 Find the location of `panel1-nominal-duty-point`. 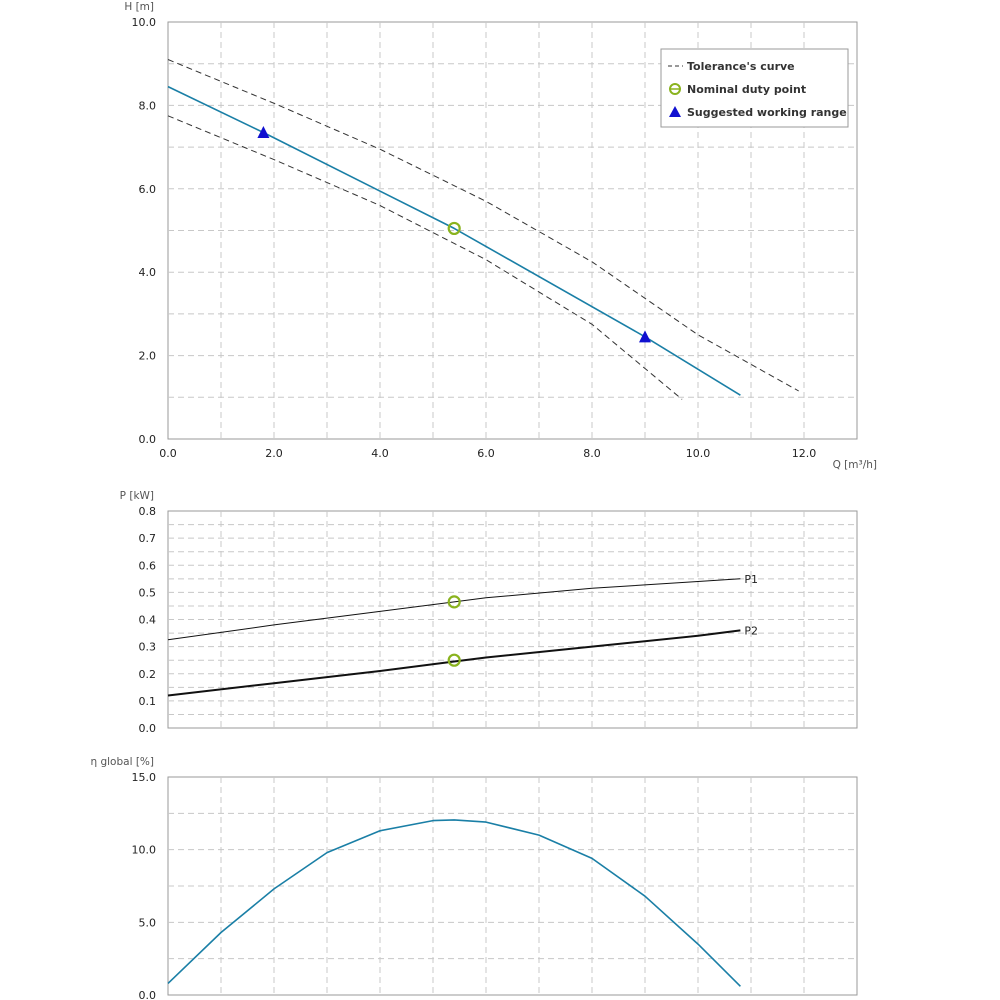

panel1-nominal-duty-point is located at coordinates (454, 228).